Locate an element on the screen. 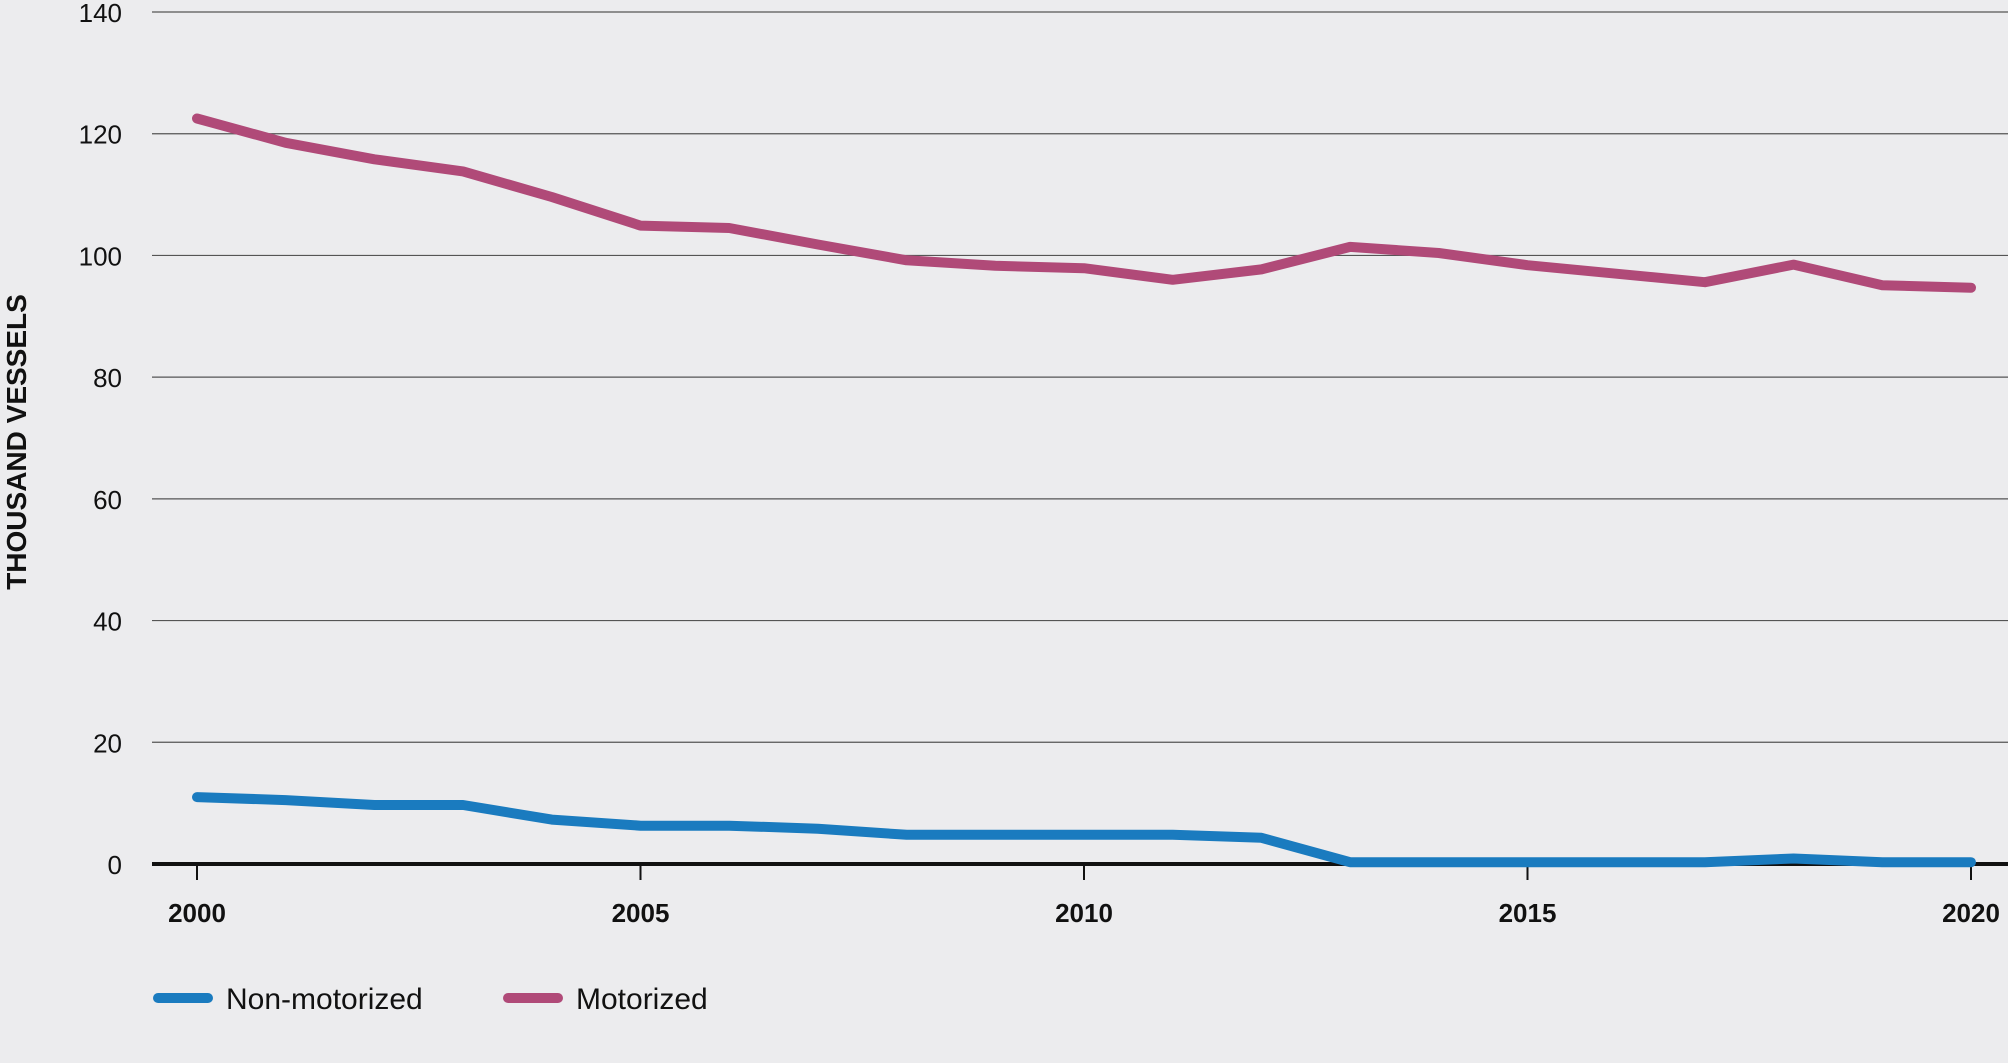  y-tick-label-60: 60 is located at coordinates (107, 500).